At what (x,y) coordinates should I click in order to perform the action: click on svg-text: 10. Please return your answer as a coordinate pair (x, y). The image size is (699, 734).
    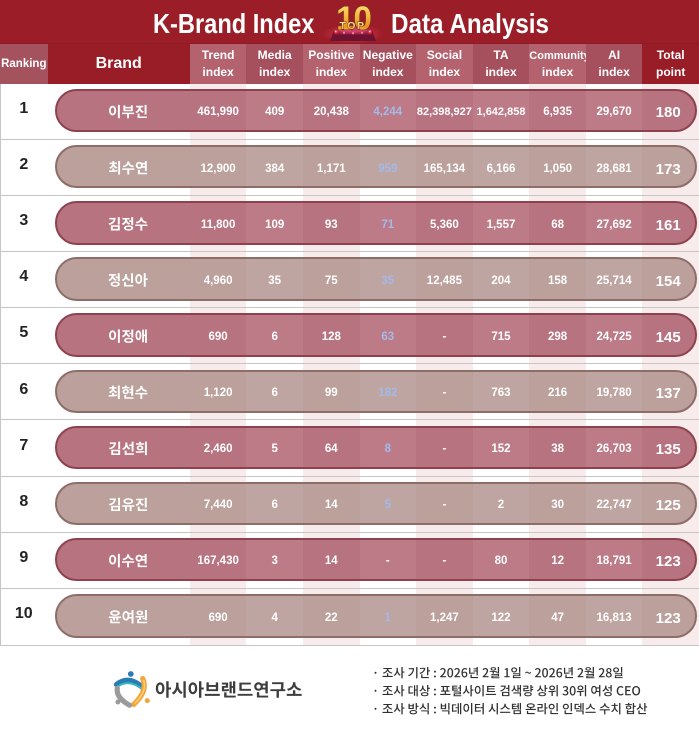
    Looking at the image, I should click on (353, 18).